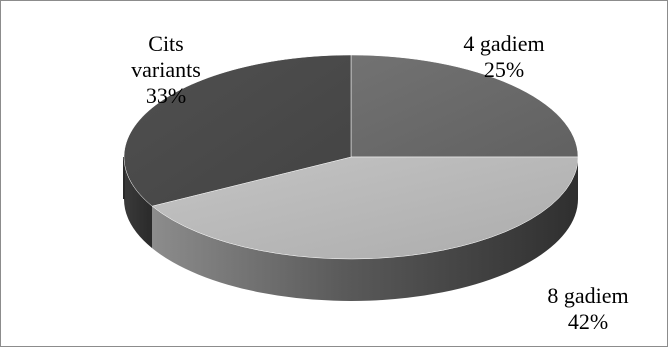 Image resolution: width=668 pixels, height=347 pixels. I want to click on slice-label-percent: 33%, so click(166, 95).